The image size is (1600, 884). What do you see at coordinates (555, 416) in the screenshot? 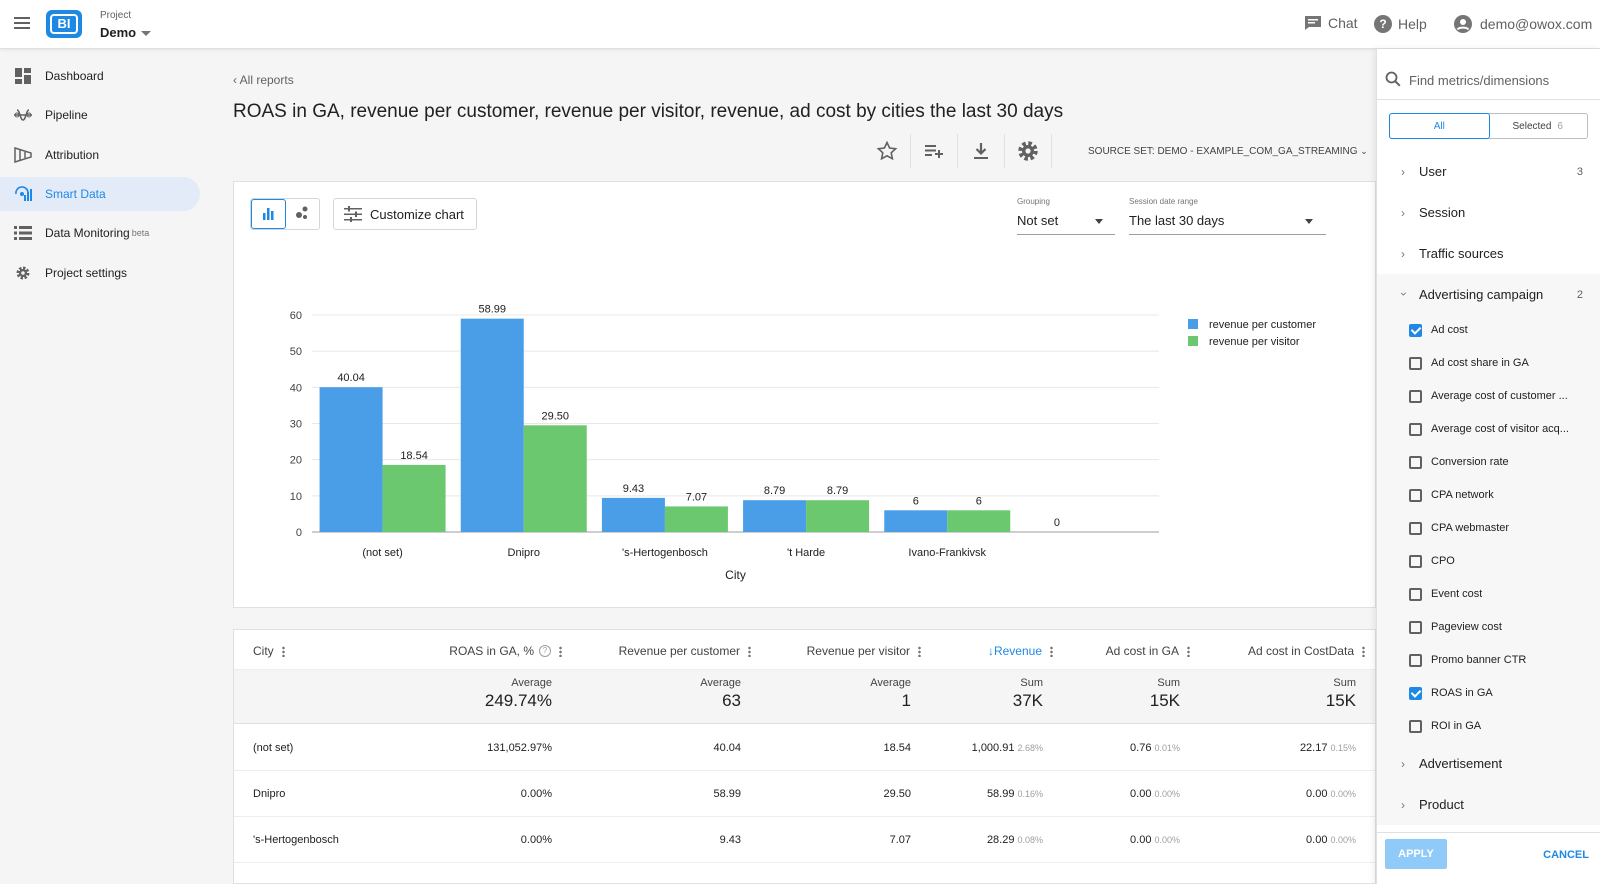
I see `data-label: 29.50` at bounding box center [555, 416].